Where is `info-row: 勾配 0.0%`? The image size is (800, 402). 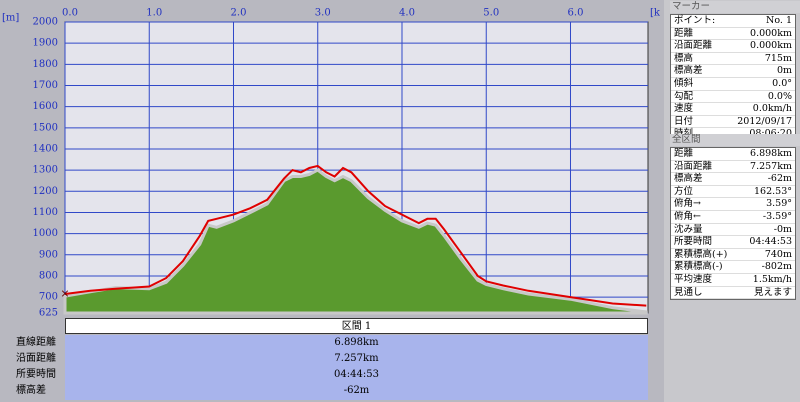
info-row: 勾配 0.0% is located at coordinates (733, 97).